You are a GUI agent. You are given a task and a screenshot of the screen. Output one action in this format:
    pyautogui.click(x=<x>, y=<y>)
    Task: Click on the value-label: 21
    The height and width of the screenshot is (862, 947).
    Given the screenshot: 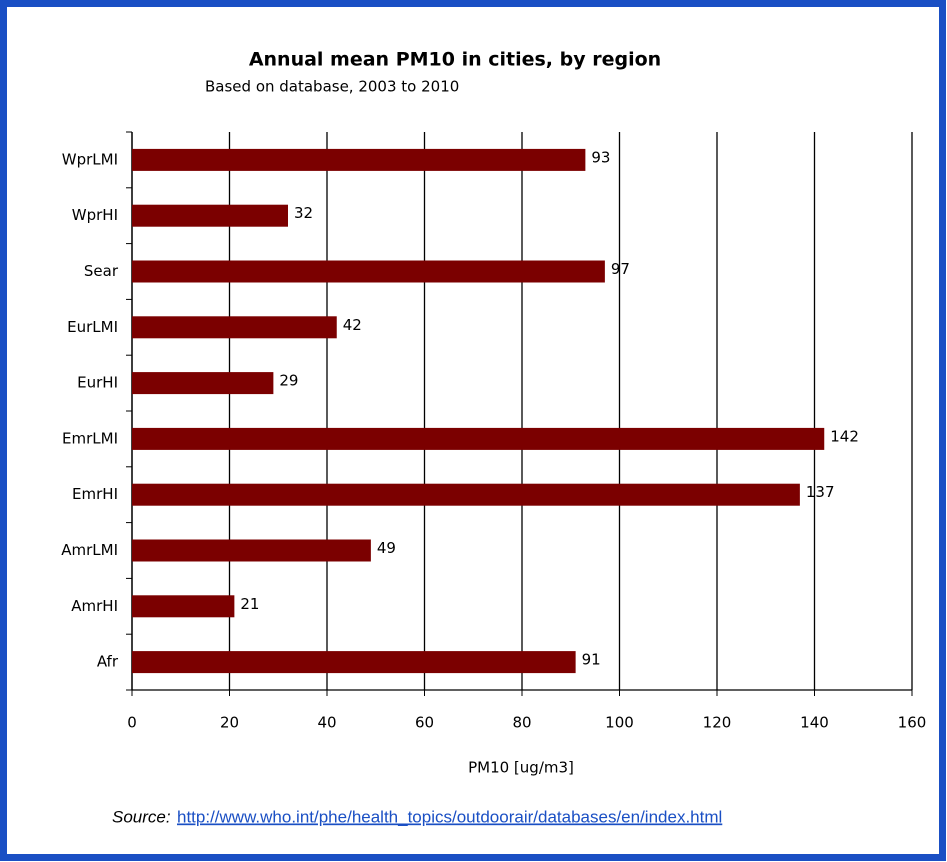 What is the action you would take?
    pyautogui.click(x=249, y=604)
    